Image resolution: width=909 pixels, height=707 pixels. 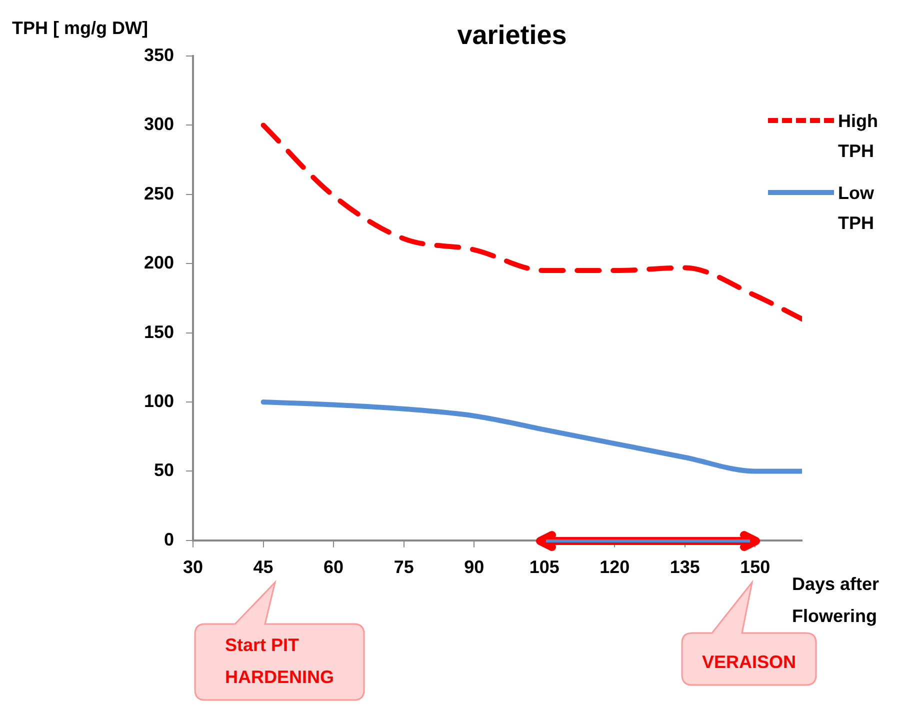 I want to click on y-tick-label: 350, so click(x=159, y=54).